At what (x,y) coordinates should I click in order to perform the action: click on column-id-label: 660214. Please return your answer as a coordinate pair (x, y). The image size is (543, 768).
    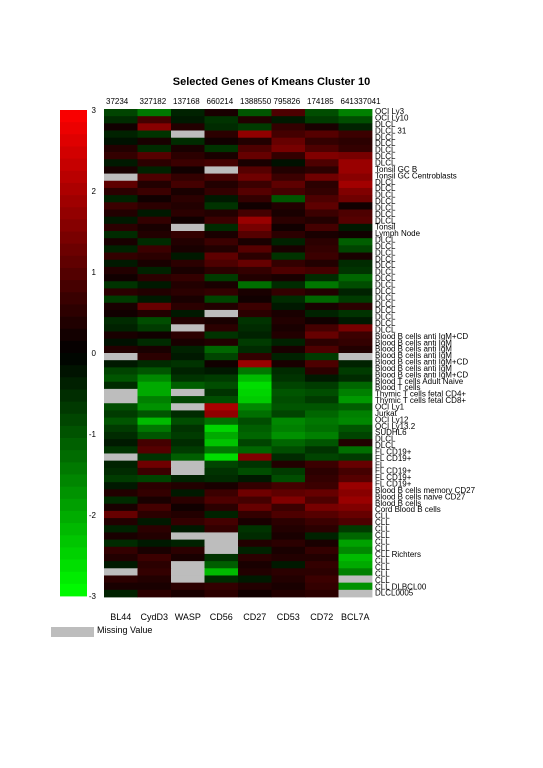
    Looking at the image, I should click on (220, 101).